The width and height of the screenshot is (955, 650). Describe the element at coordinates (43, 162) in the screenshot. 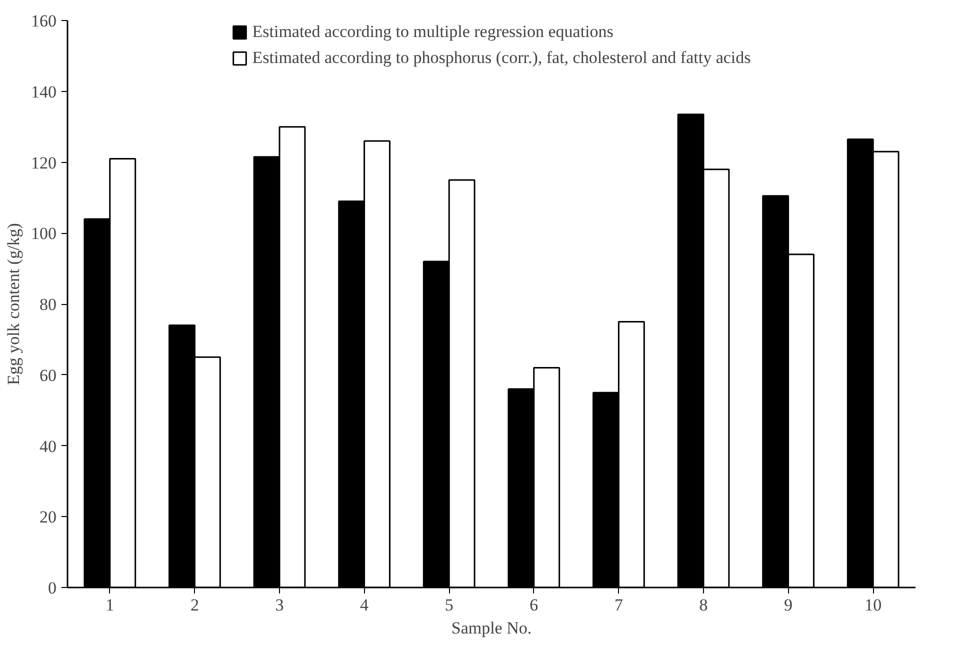

I see `y-tick-label: 120` at that location.